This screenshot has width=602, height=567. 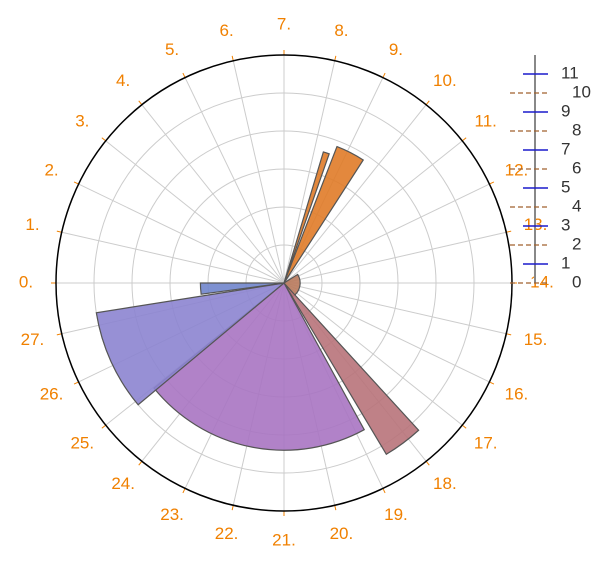 I want to click on angular-tick-label: 25., so click(x=82, y=442).